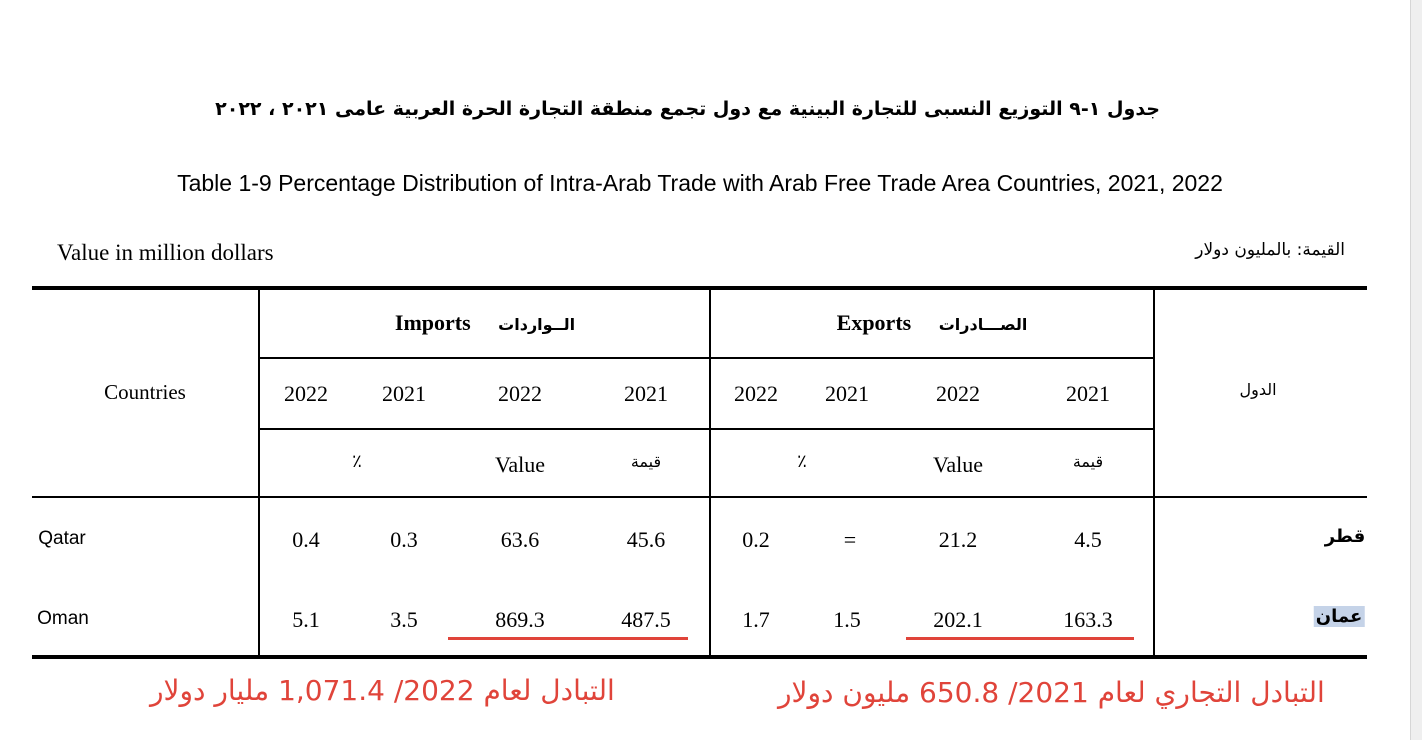 The height and width of the screenshot is (740, 1422). What do you see at coordinates (306, 393) in the screenshot?
I see `imports-year-pct-2022: 2022` at bounding box center [306, 393].